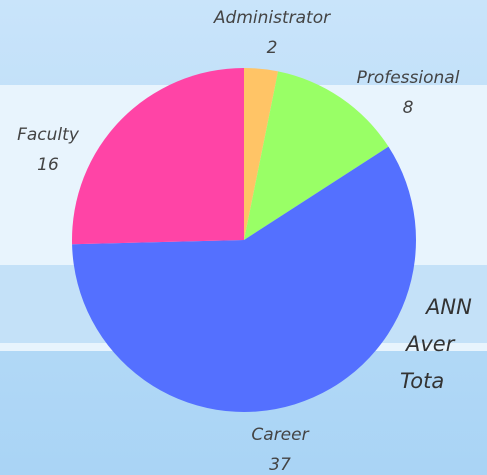  Describe the element at coordinates (408, 108) in the screenshot. I see `slice-value: 8` at that location.